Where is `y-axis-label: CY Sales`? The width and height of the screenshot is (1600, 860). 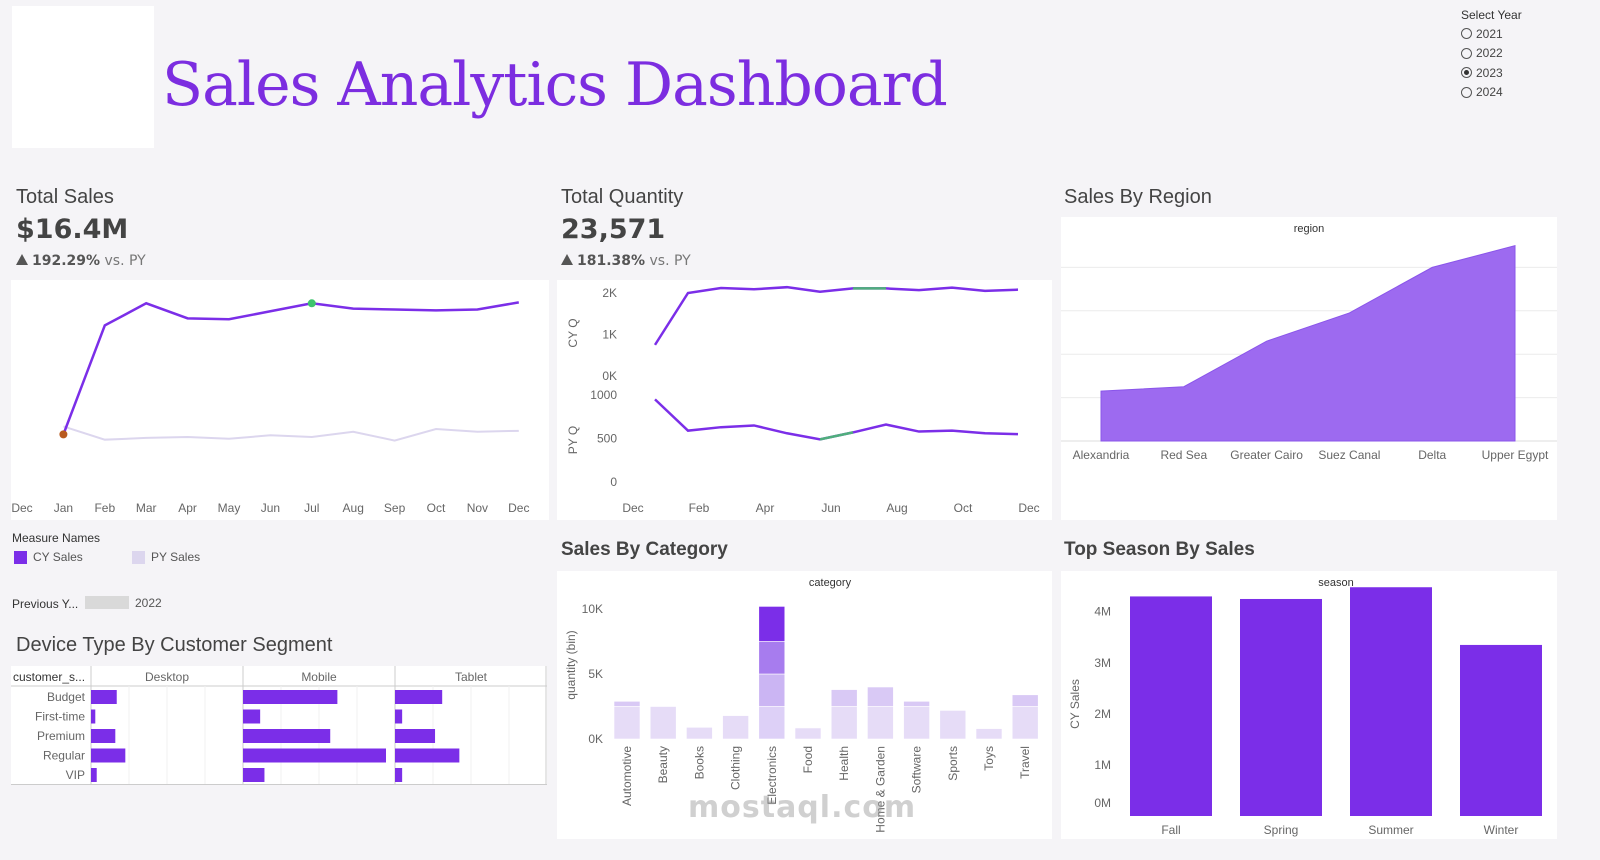
y-axis-label: CY Sales is located at coordinates (1075, 704).